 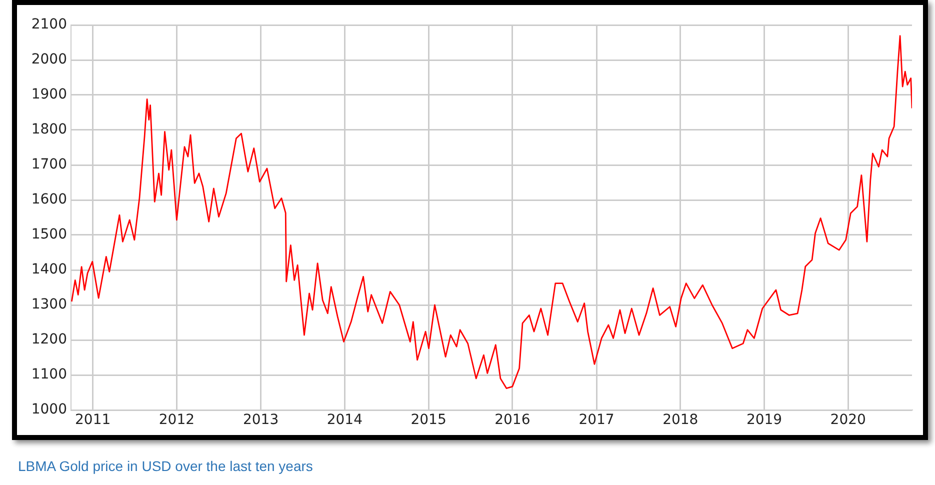 I want to click on y-tick-label: 1900, so click(x=49, y=94).